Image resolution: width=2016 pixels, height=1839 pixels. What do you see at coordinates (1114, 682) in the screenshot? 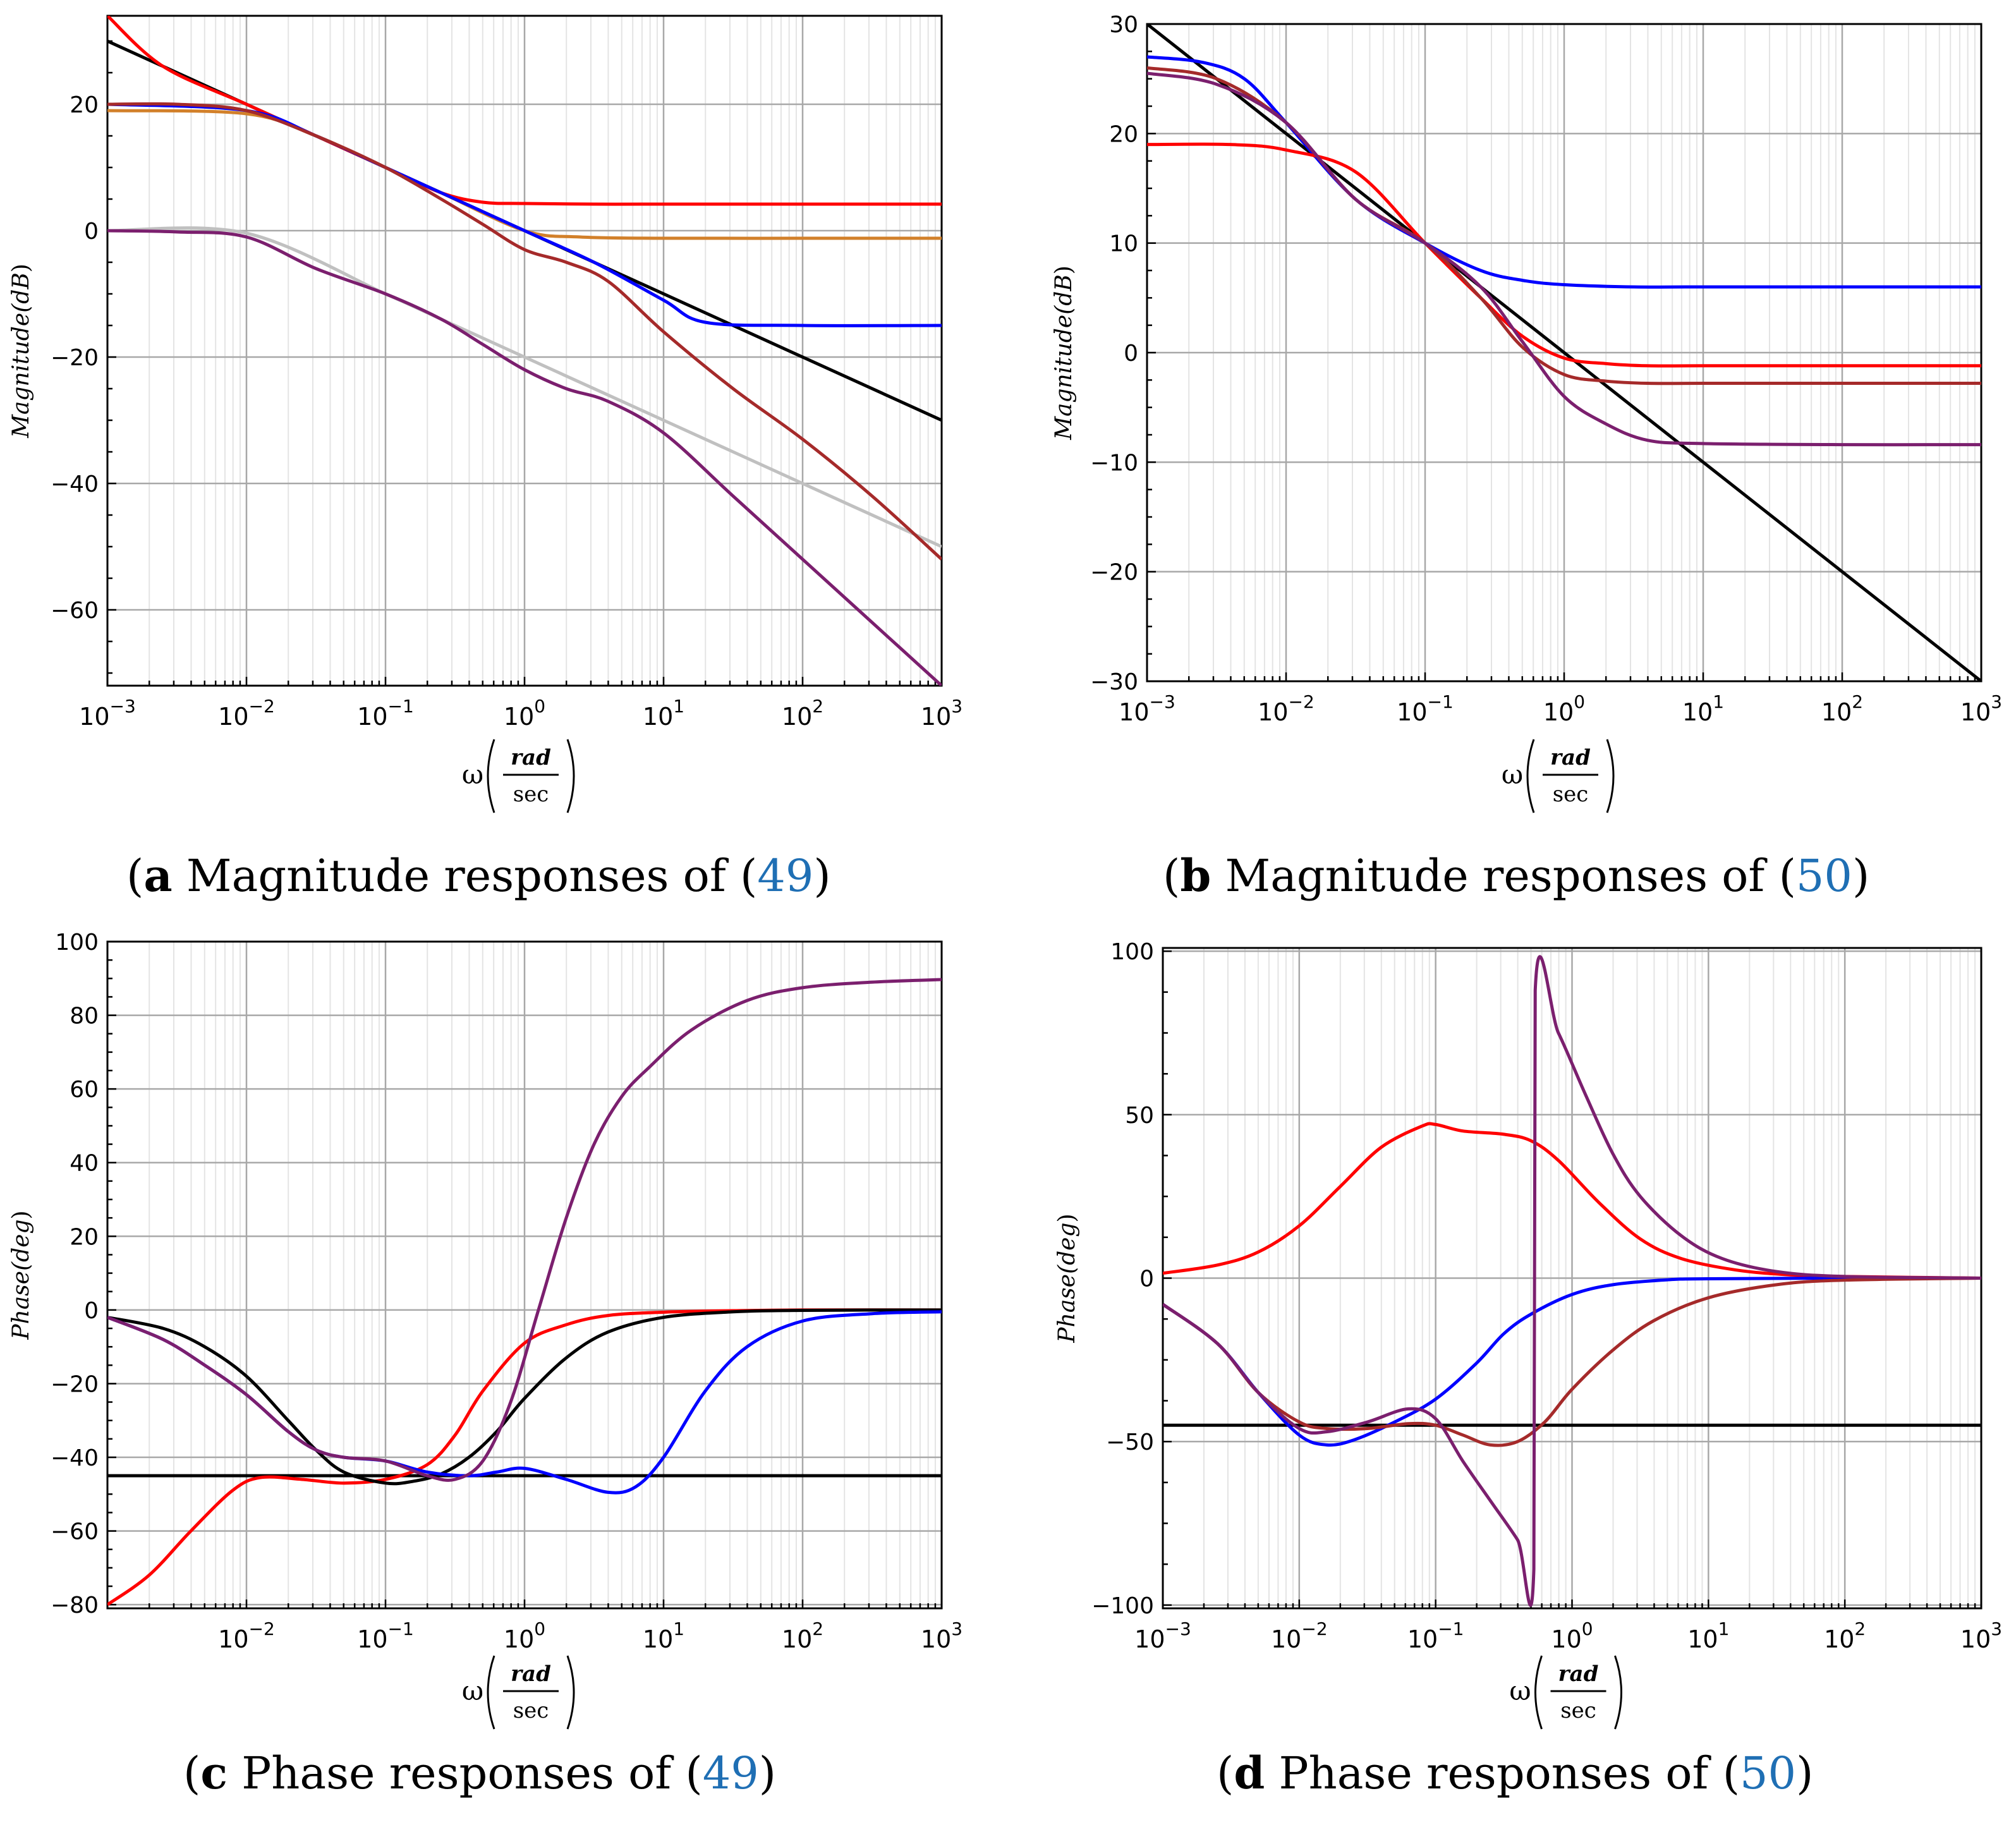
I see `y-tick-label: −30` at bounding box center [1114, 682].